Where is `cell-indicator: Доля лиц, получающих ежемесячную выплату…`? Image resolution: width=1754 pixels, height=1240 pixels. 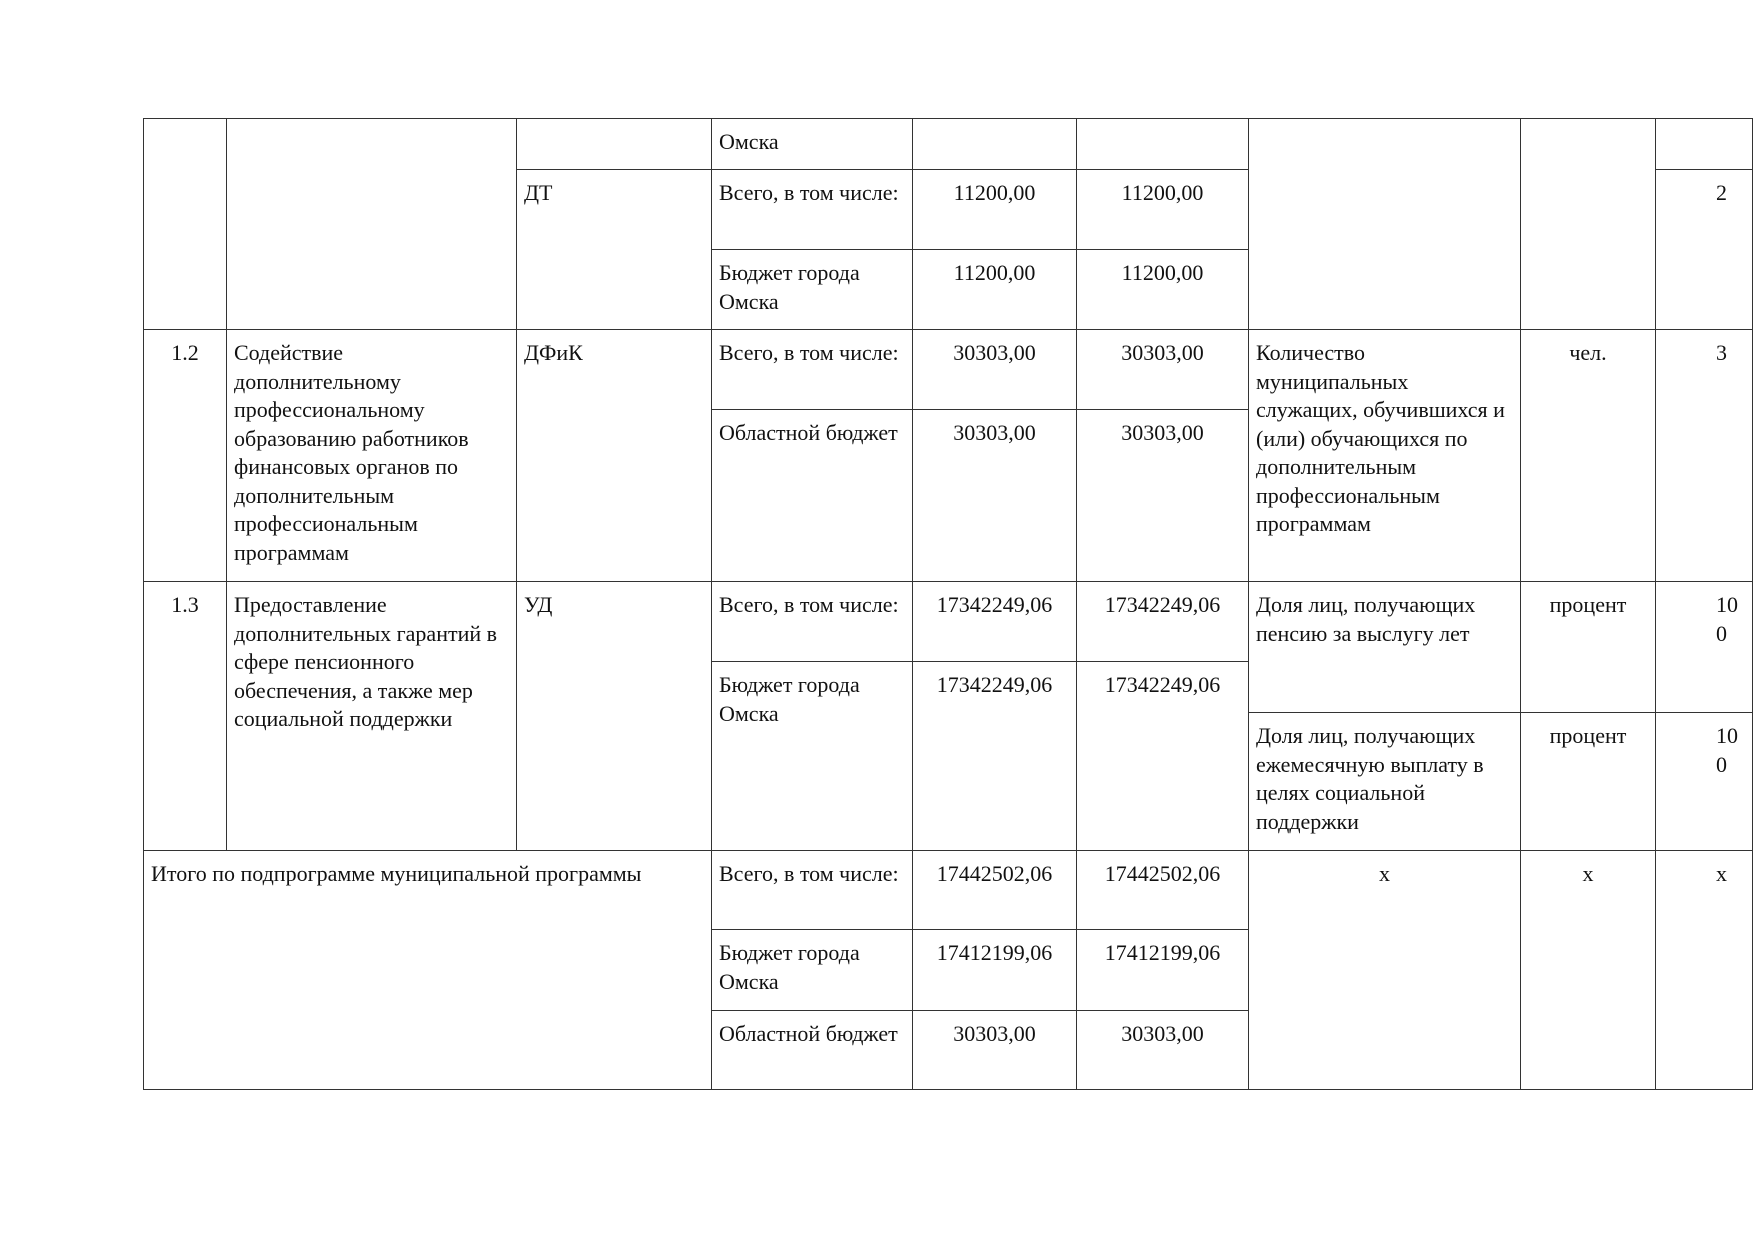
cell-indicator: Доля лиц, получающих ежемесячную выплату… is located at coordinates (1384, 781).